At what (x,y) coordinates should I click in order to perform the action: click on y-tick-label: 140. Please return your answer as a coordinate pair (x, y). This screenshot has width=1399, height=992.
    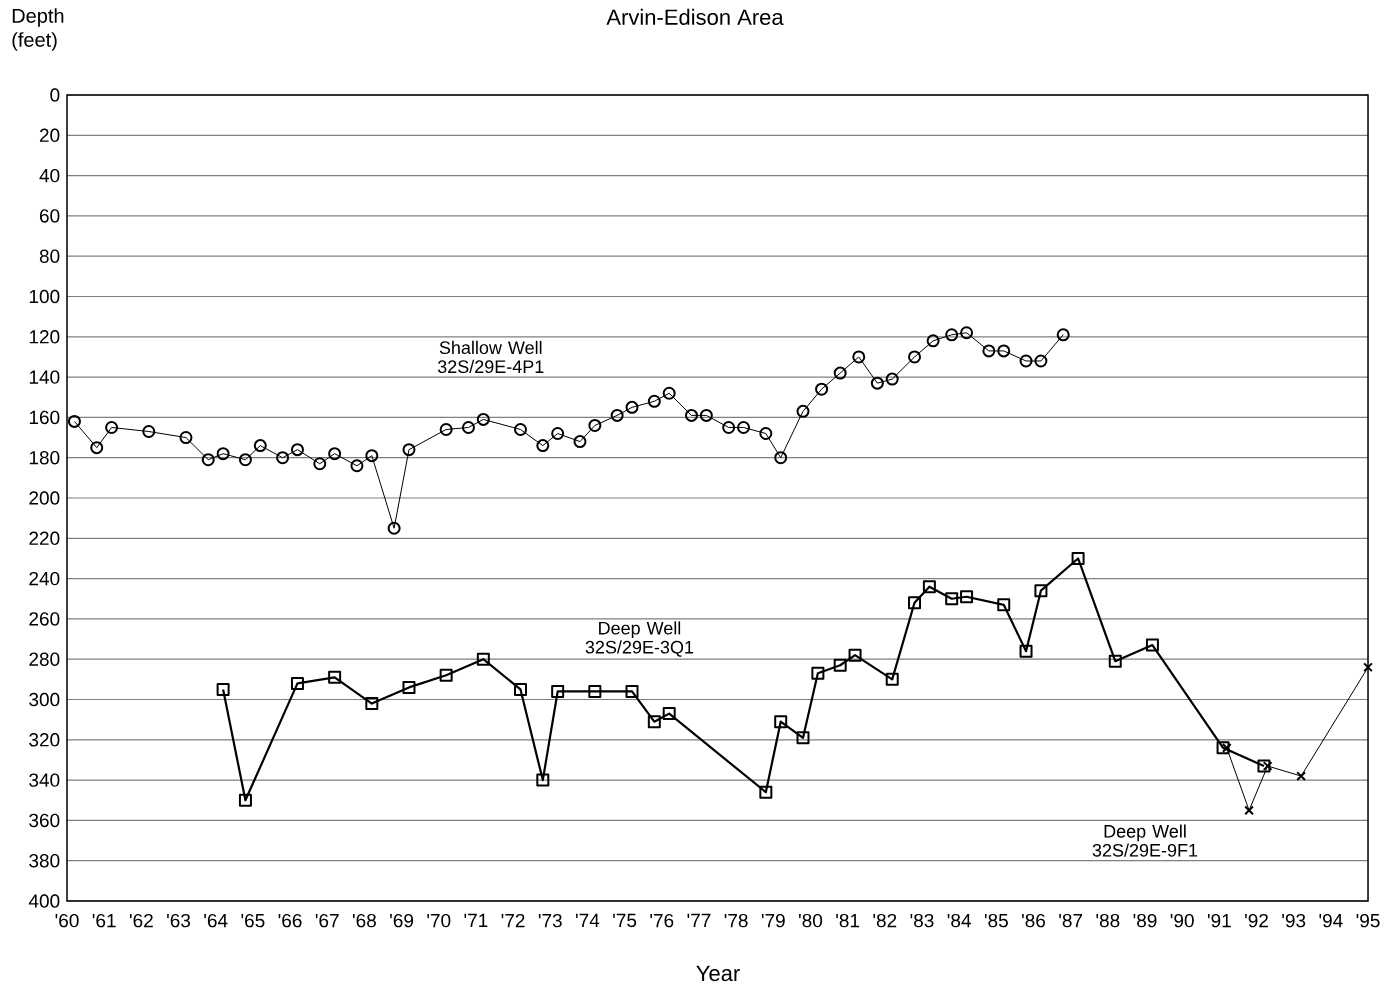
    Looking at the image, I should click on (44, 377).